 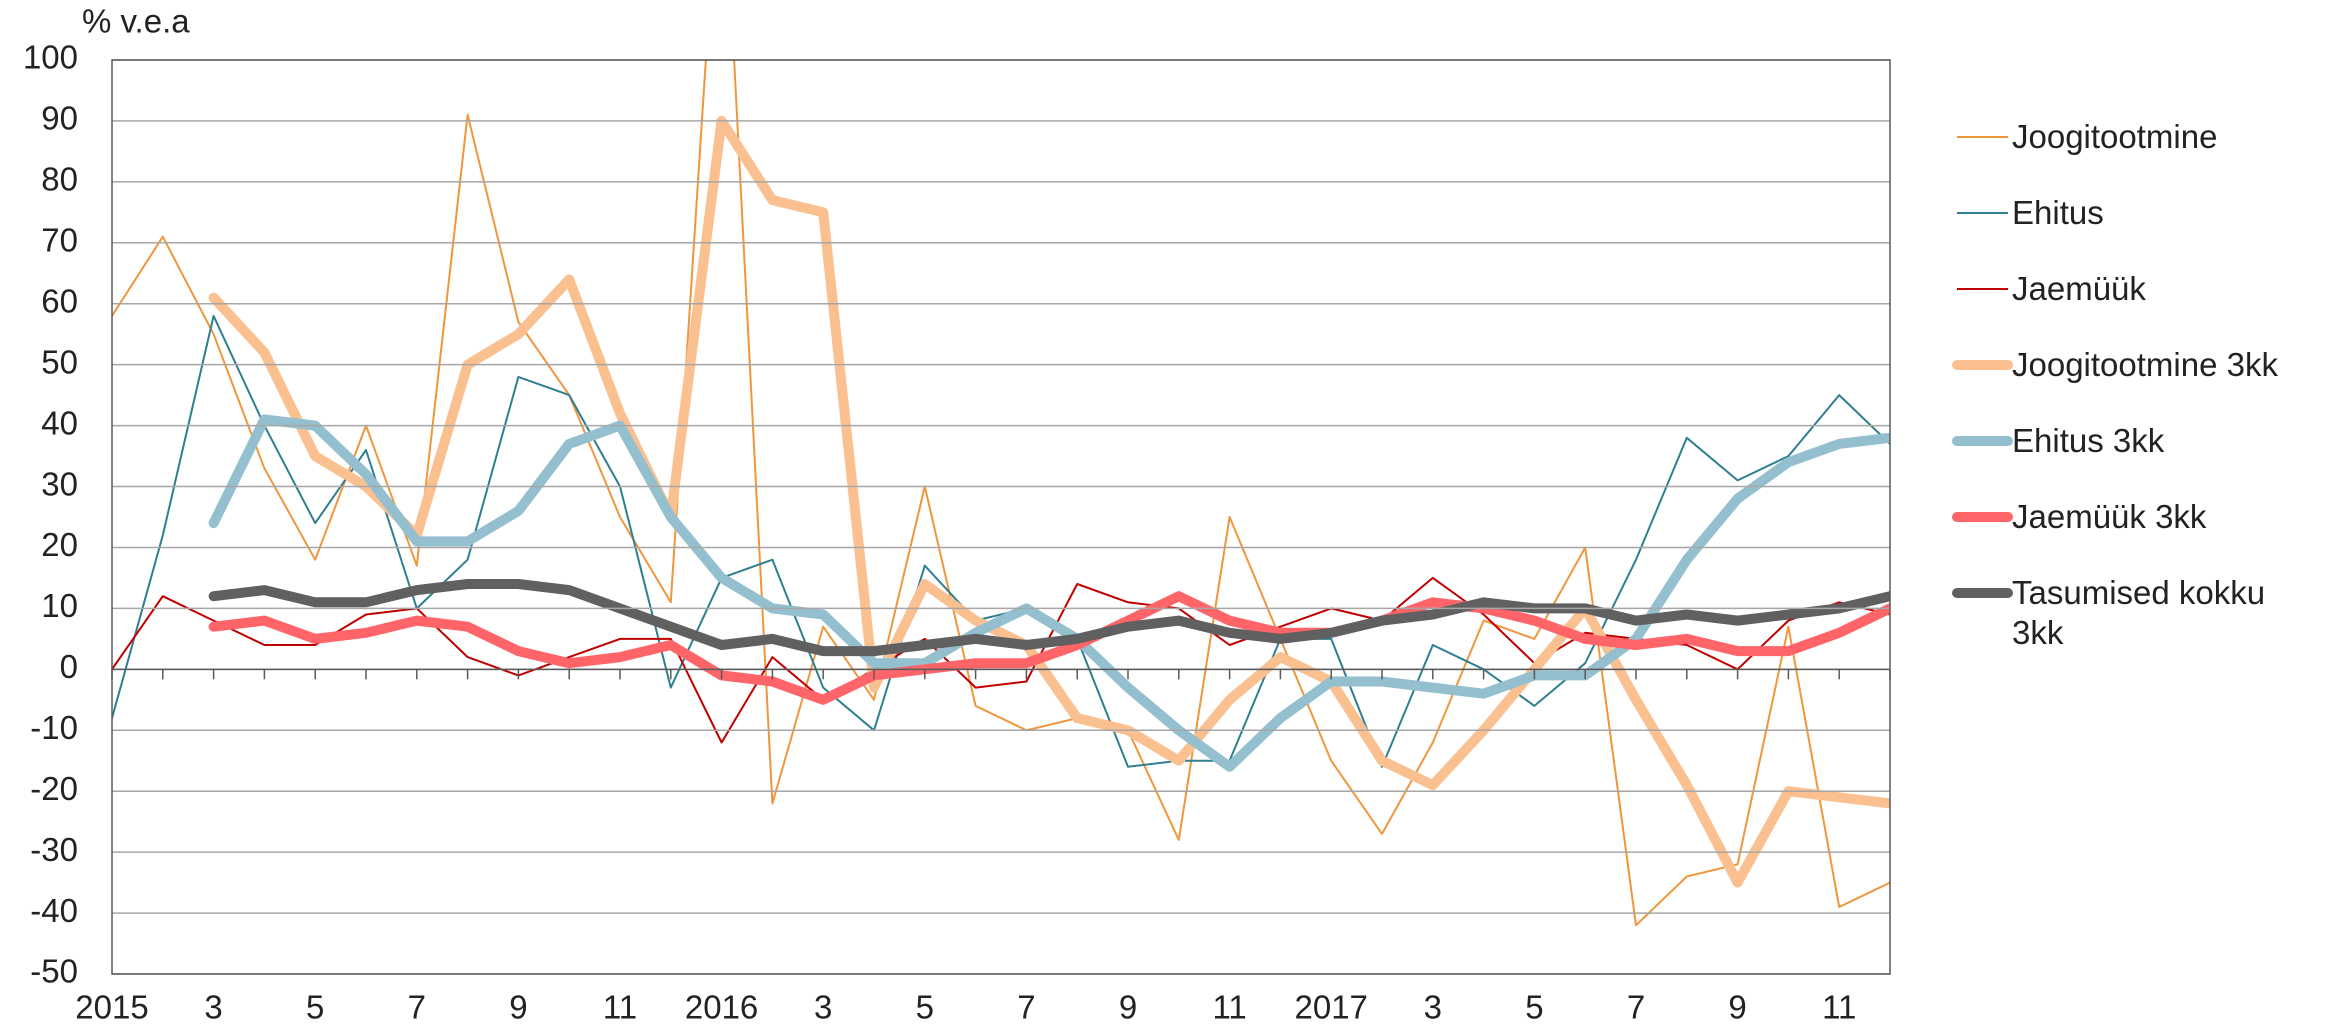 What do you see at coordinates (111, 1007) in the screenshot?
I see `x-tick-label: 2015` at bounding box center [111, 1007].